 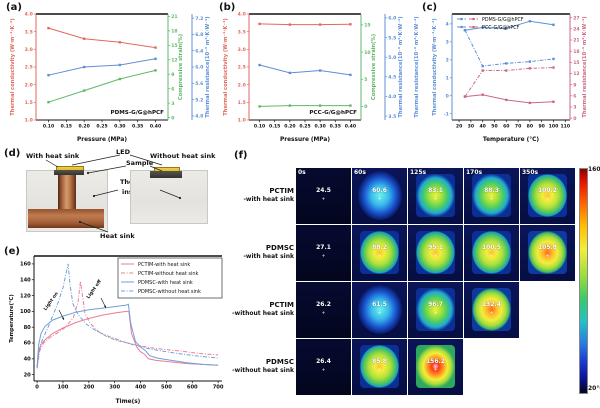 I want to click on svg-text: 18, so click(x=174, y=32).